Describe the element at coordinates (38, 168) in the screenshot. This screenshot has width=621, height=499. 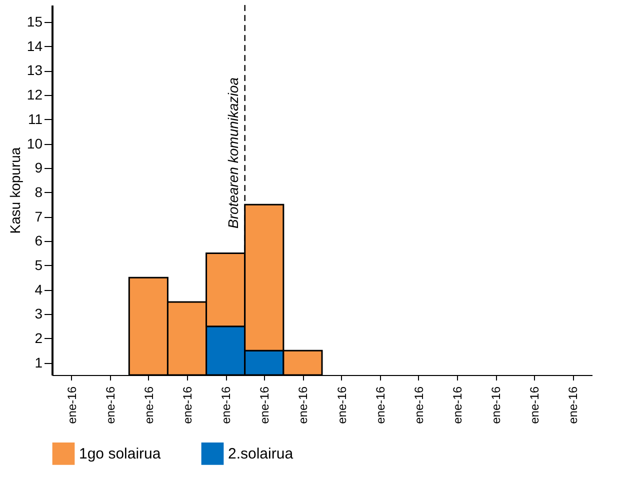
I see `y-tick-label: 9` at that location.